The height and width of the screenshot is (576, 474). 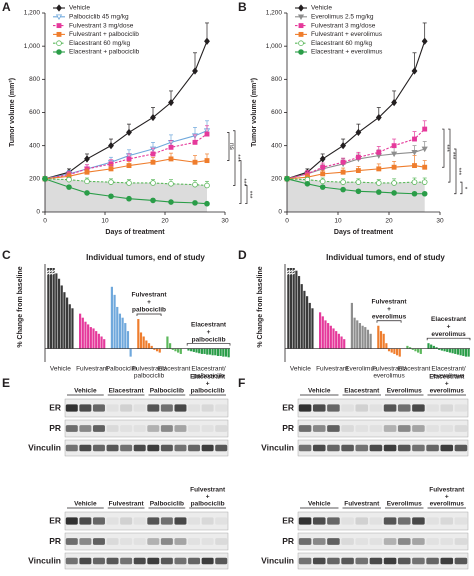 What do you see at coordinates (38, 212) in the screenshot?
I see `y-tick-label: 0` at bounding box center [38, 212].